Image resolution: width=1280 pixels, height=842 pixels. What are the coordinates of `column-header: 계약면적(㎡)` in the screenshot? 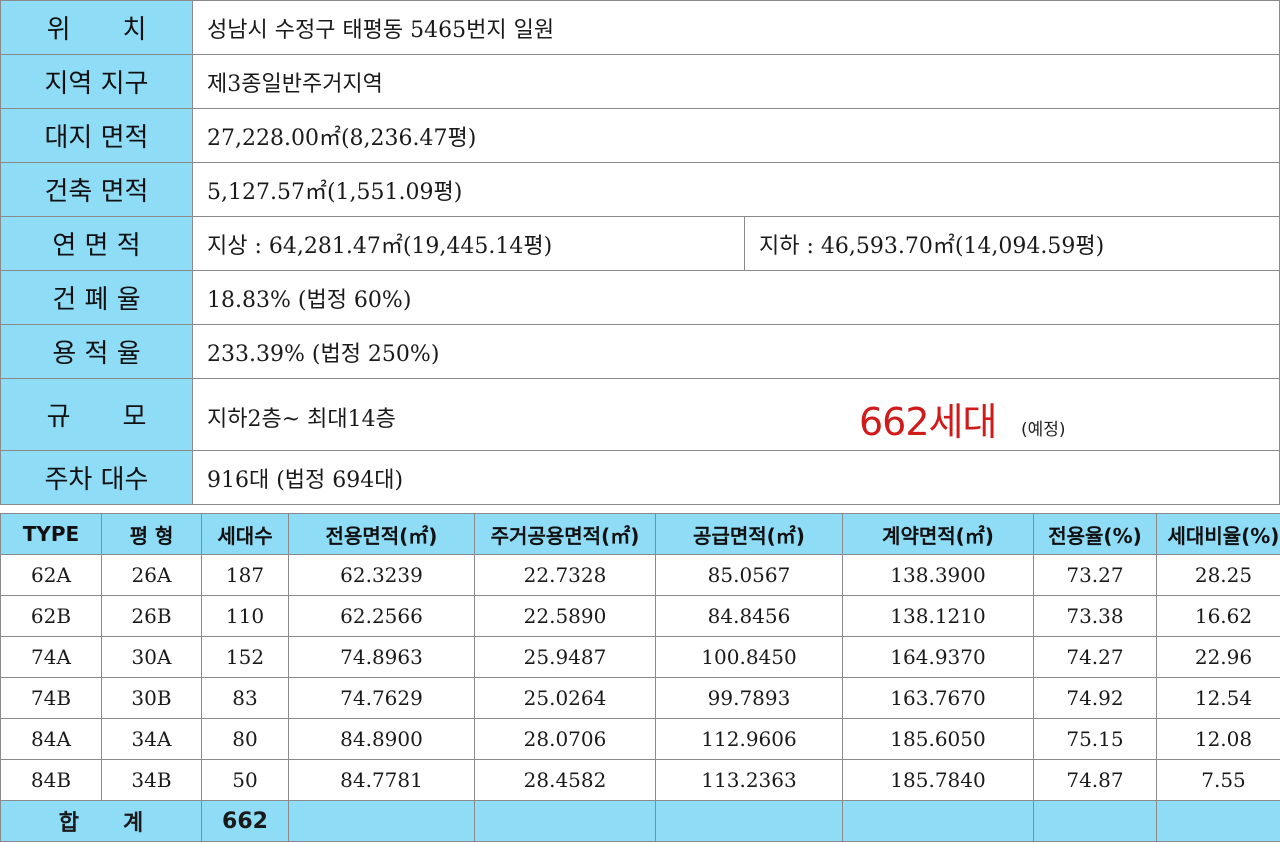 It's located at (938, 534).